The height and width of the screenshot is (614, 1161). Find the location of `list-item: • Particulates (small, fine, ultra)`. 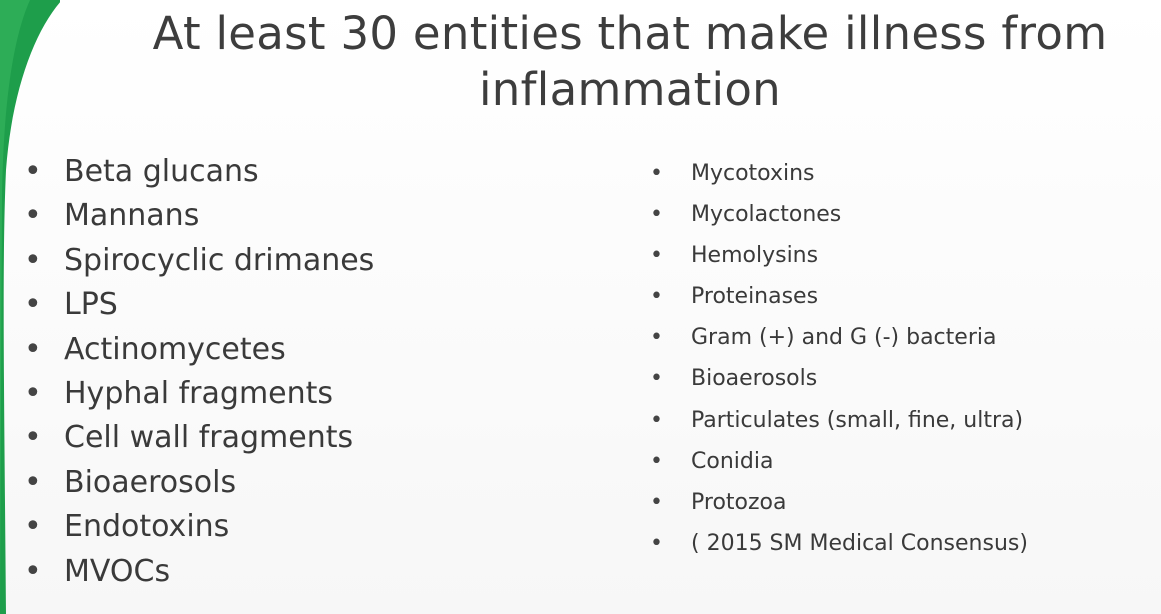

list-item: • Particulates (small, fine, ultra) is located at coordinates (839, 421).